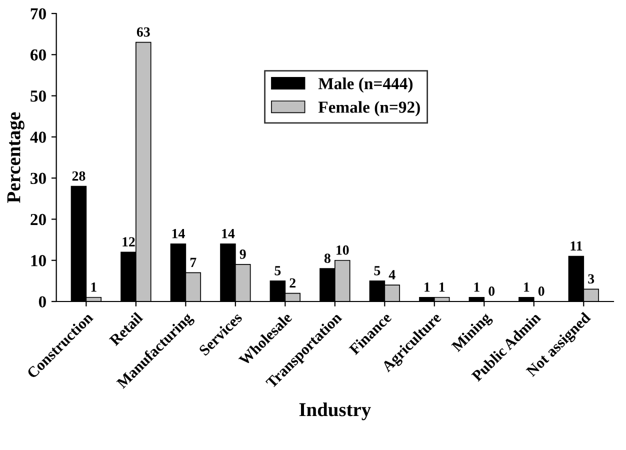  I want to click on y-tick-label: 60, so click(38, 55).